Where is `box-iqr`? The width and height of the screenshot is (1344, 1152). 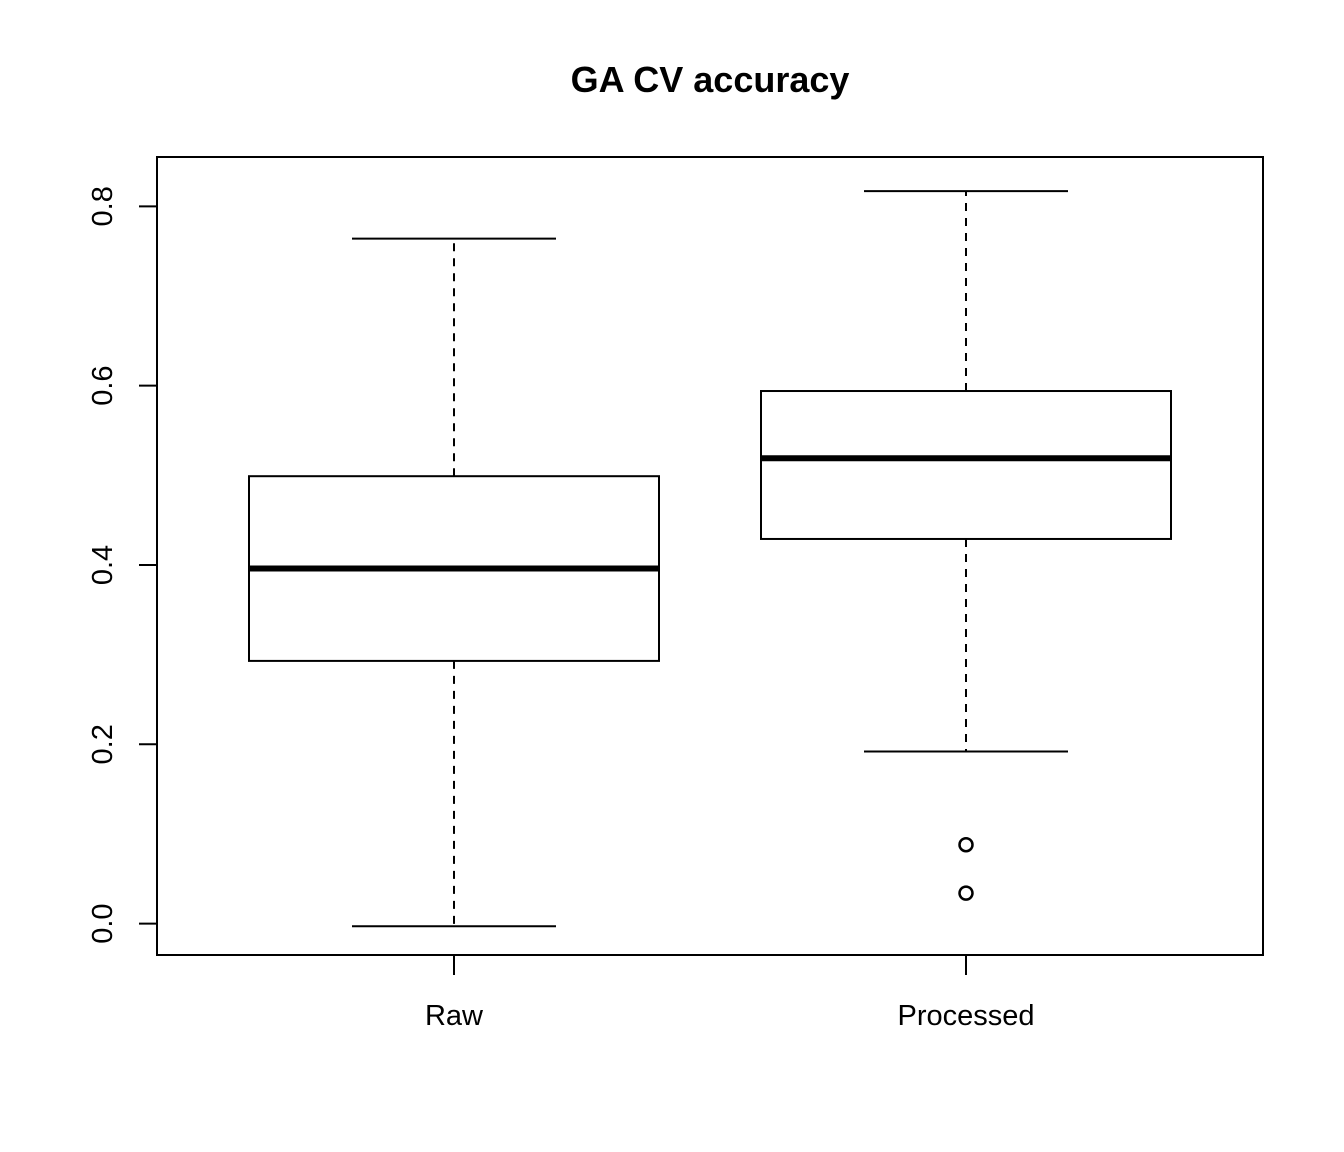
box-iqr is located at coordinates (966, 465).